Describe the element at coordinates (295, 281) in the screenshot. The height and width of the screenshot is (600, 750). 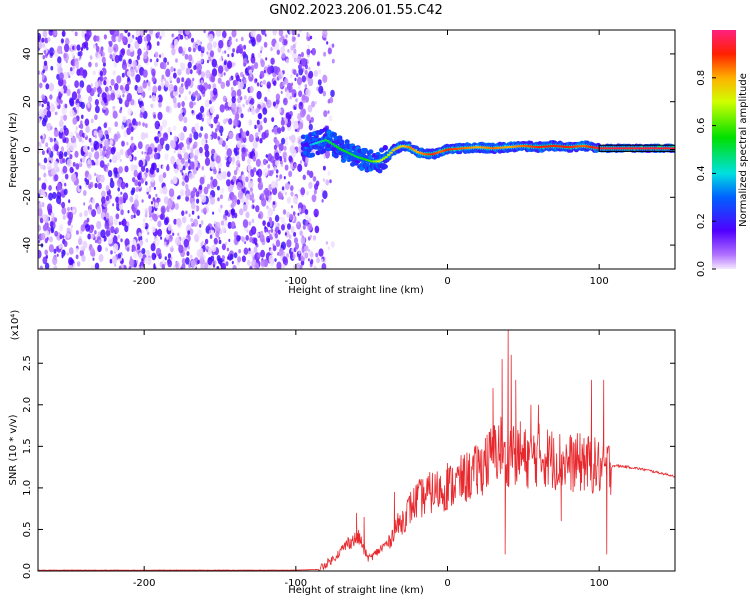
I see `x-tick-label: -100` at that location.